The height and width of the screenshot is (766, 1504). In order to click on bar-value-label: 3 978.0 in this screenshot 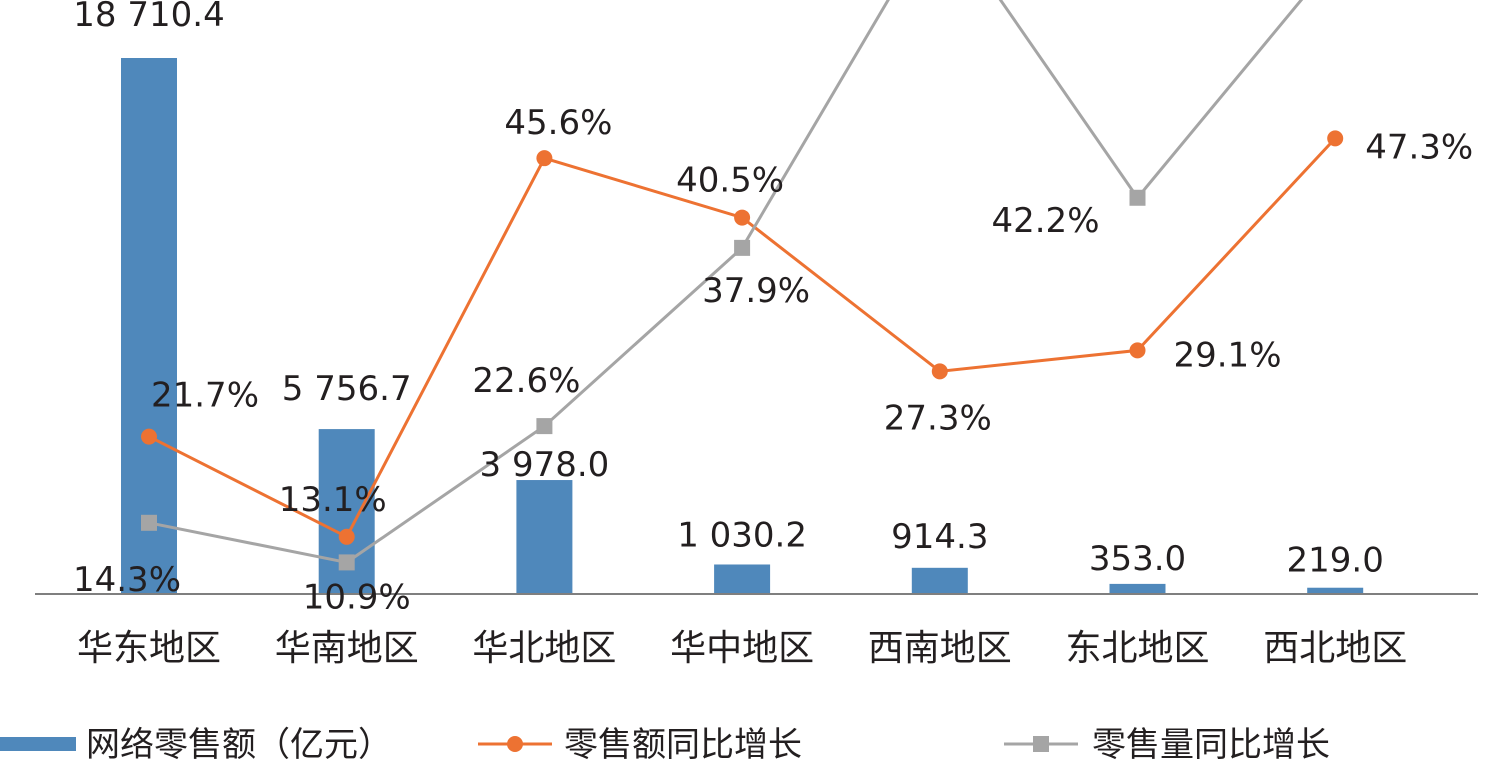, I will do `click(545, 465)`.